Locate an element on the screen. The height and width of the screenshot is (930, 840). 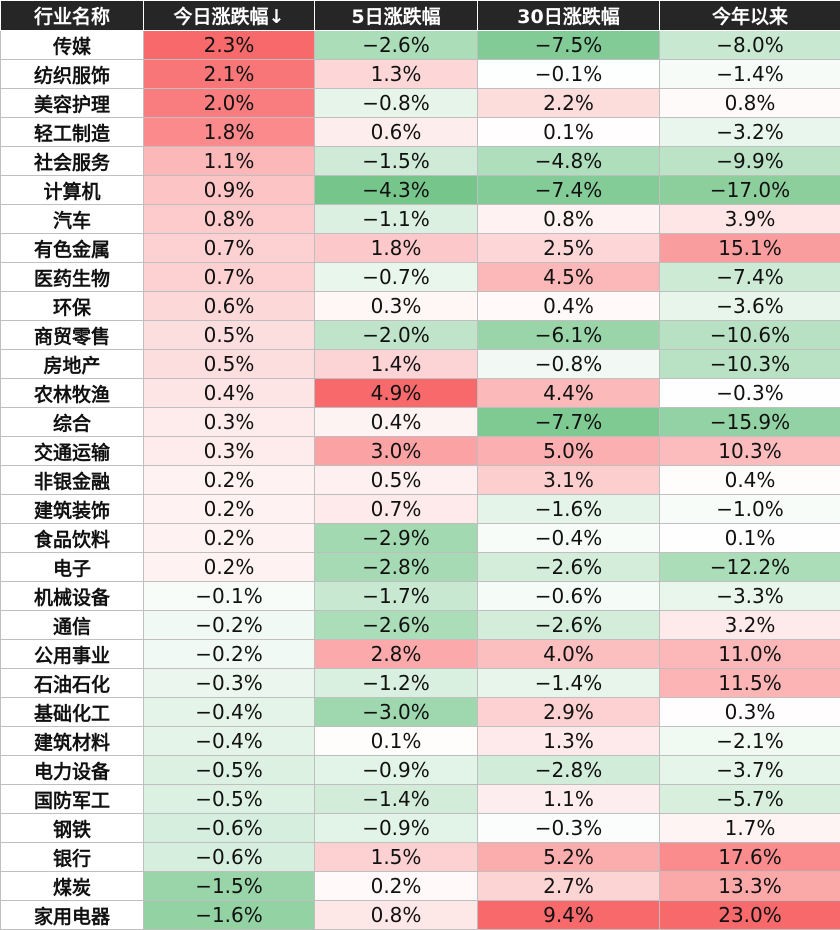
cell-industry-name: 电子 is located at coordinates (72, 567).